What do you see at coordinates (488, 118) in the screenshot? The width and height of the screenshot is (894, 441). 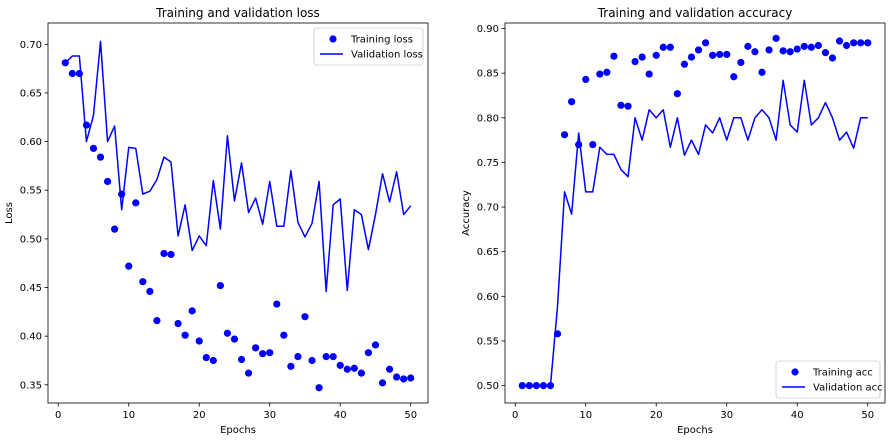 I see `y-tick-label: 0.80` at bounding box center [488, 118].